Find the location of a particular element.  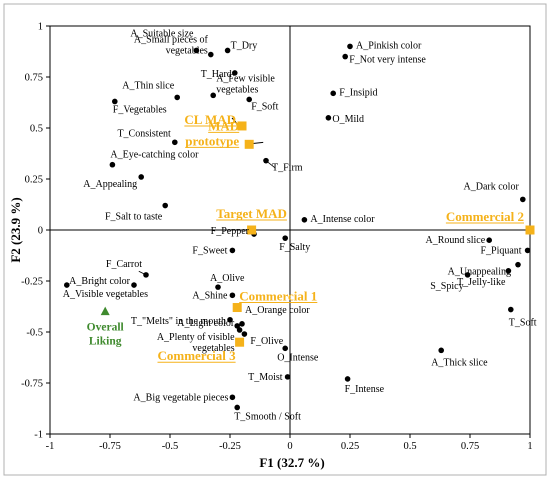

attribute-label: S_Spicy is located at coordinates (446, 286).